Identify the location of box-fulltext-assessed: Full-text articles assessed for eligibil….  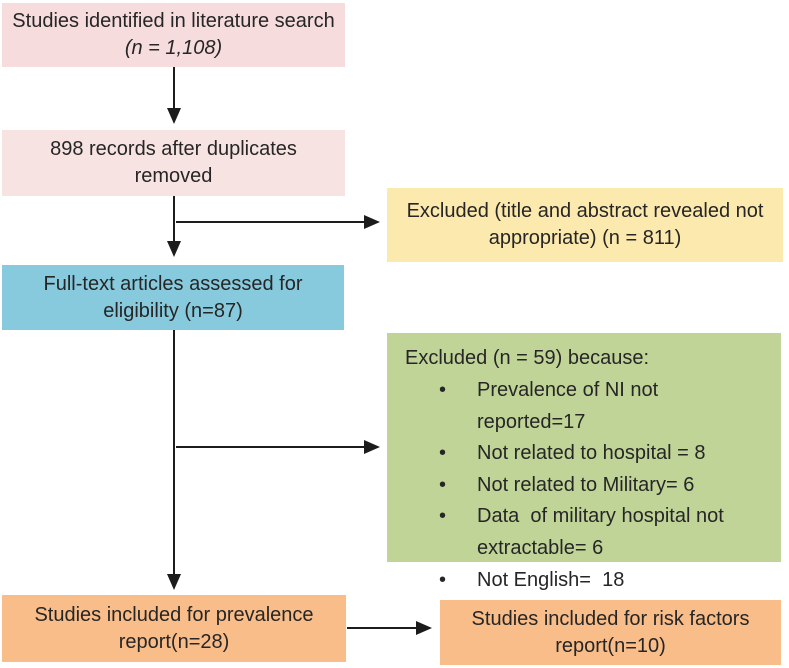
(173, 297).